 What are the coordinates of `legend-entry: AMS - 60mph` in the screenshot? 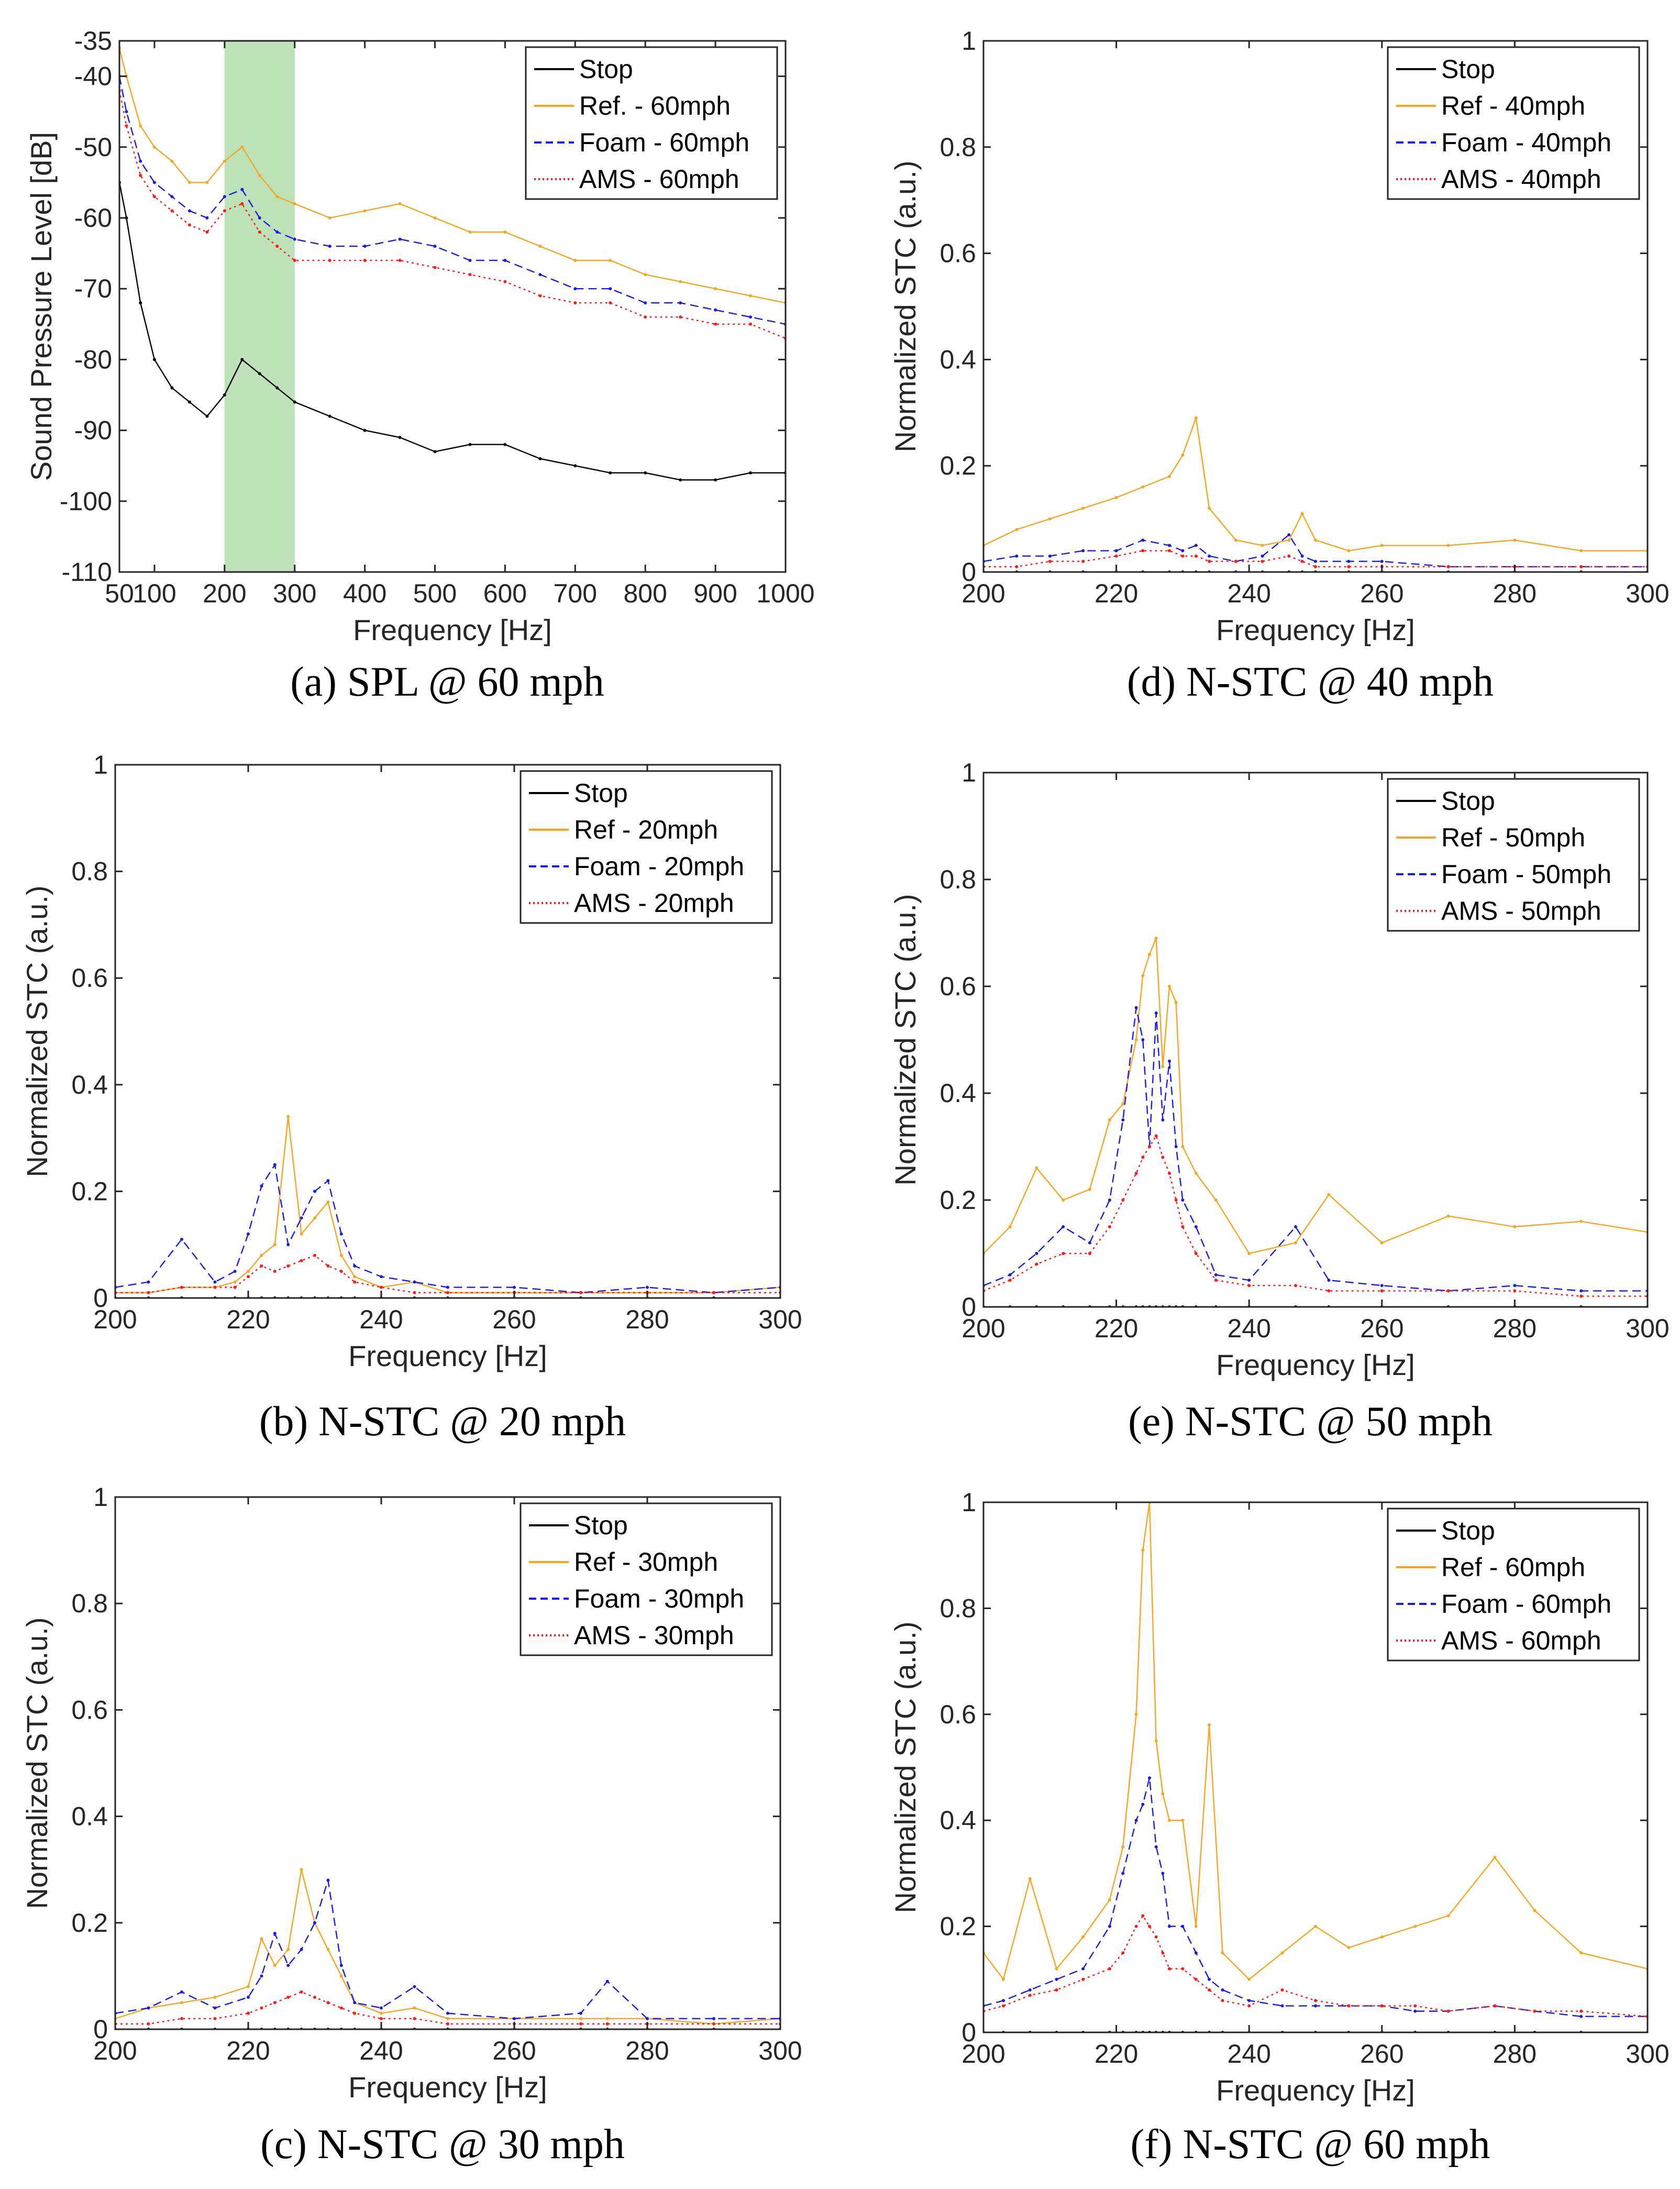 It's located at (1521, 1641).